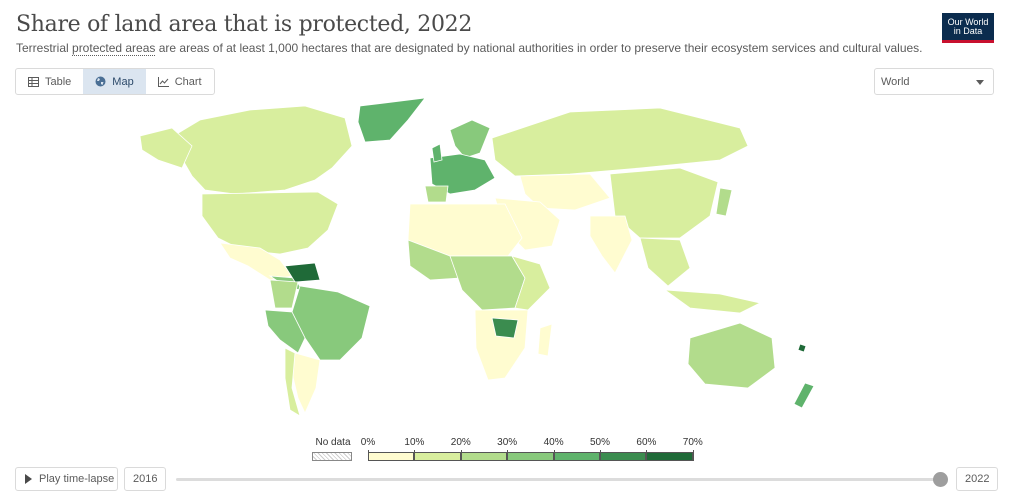 This screenshot has width=1022, height=492. I want to click on play-time-lapse-button: Play time-lapse, so click(66, 479).